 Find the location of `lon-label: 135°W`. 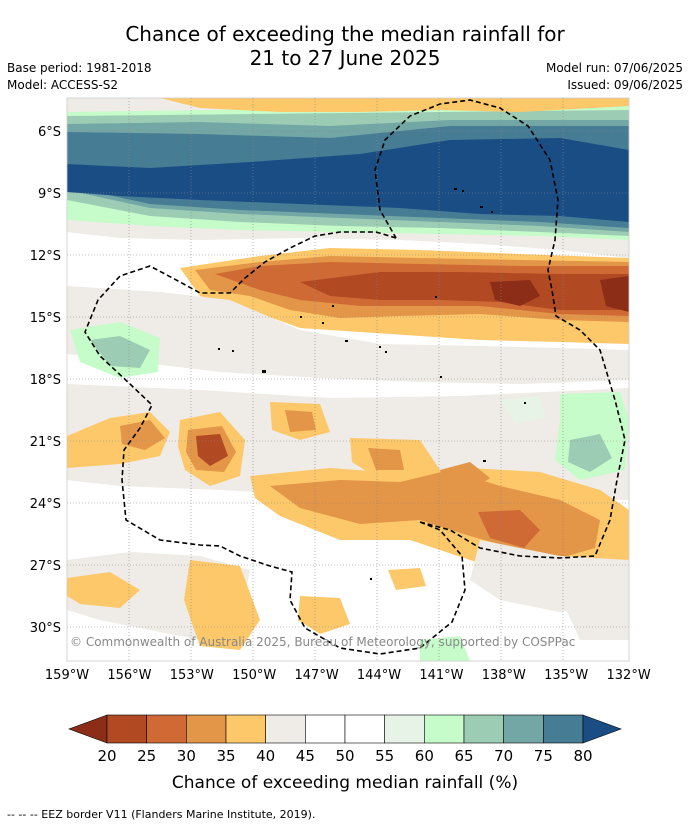

lon-label: 135°W is located at coordinates (566, 675).